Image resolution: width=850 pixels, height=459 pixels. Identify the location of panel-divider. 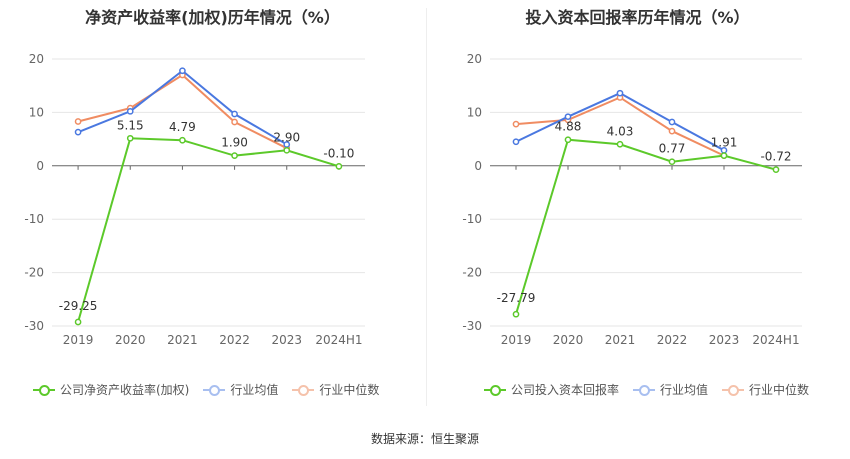
(426, 207).